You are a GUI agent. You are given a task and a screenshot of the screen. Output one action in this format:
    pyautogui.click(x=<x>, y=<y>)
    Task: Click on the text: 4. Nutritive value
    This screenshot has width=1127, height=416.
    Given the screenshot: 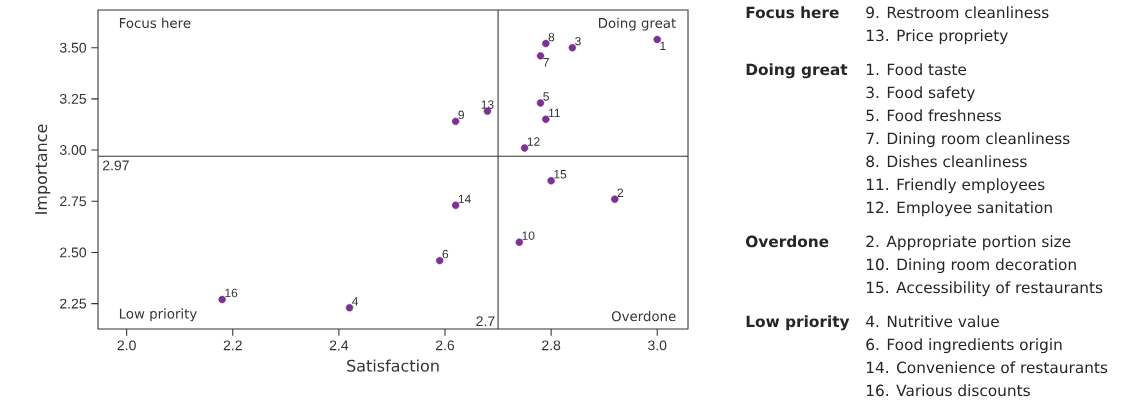 What is the action you would take?
    pyautogui.click(x=932, y=321)
    